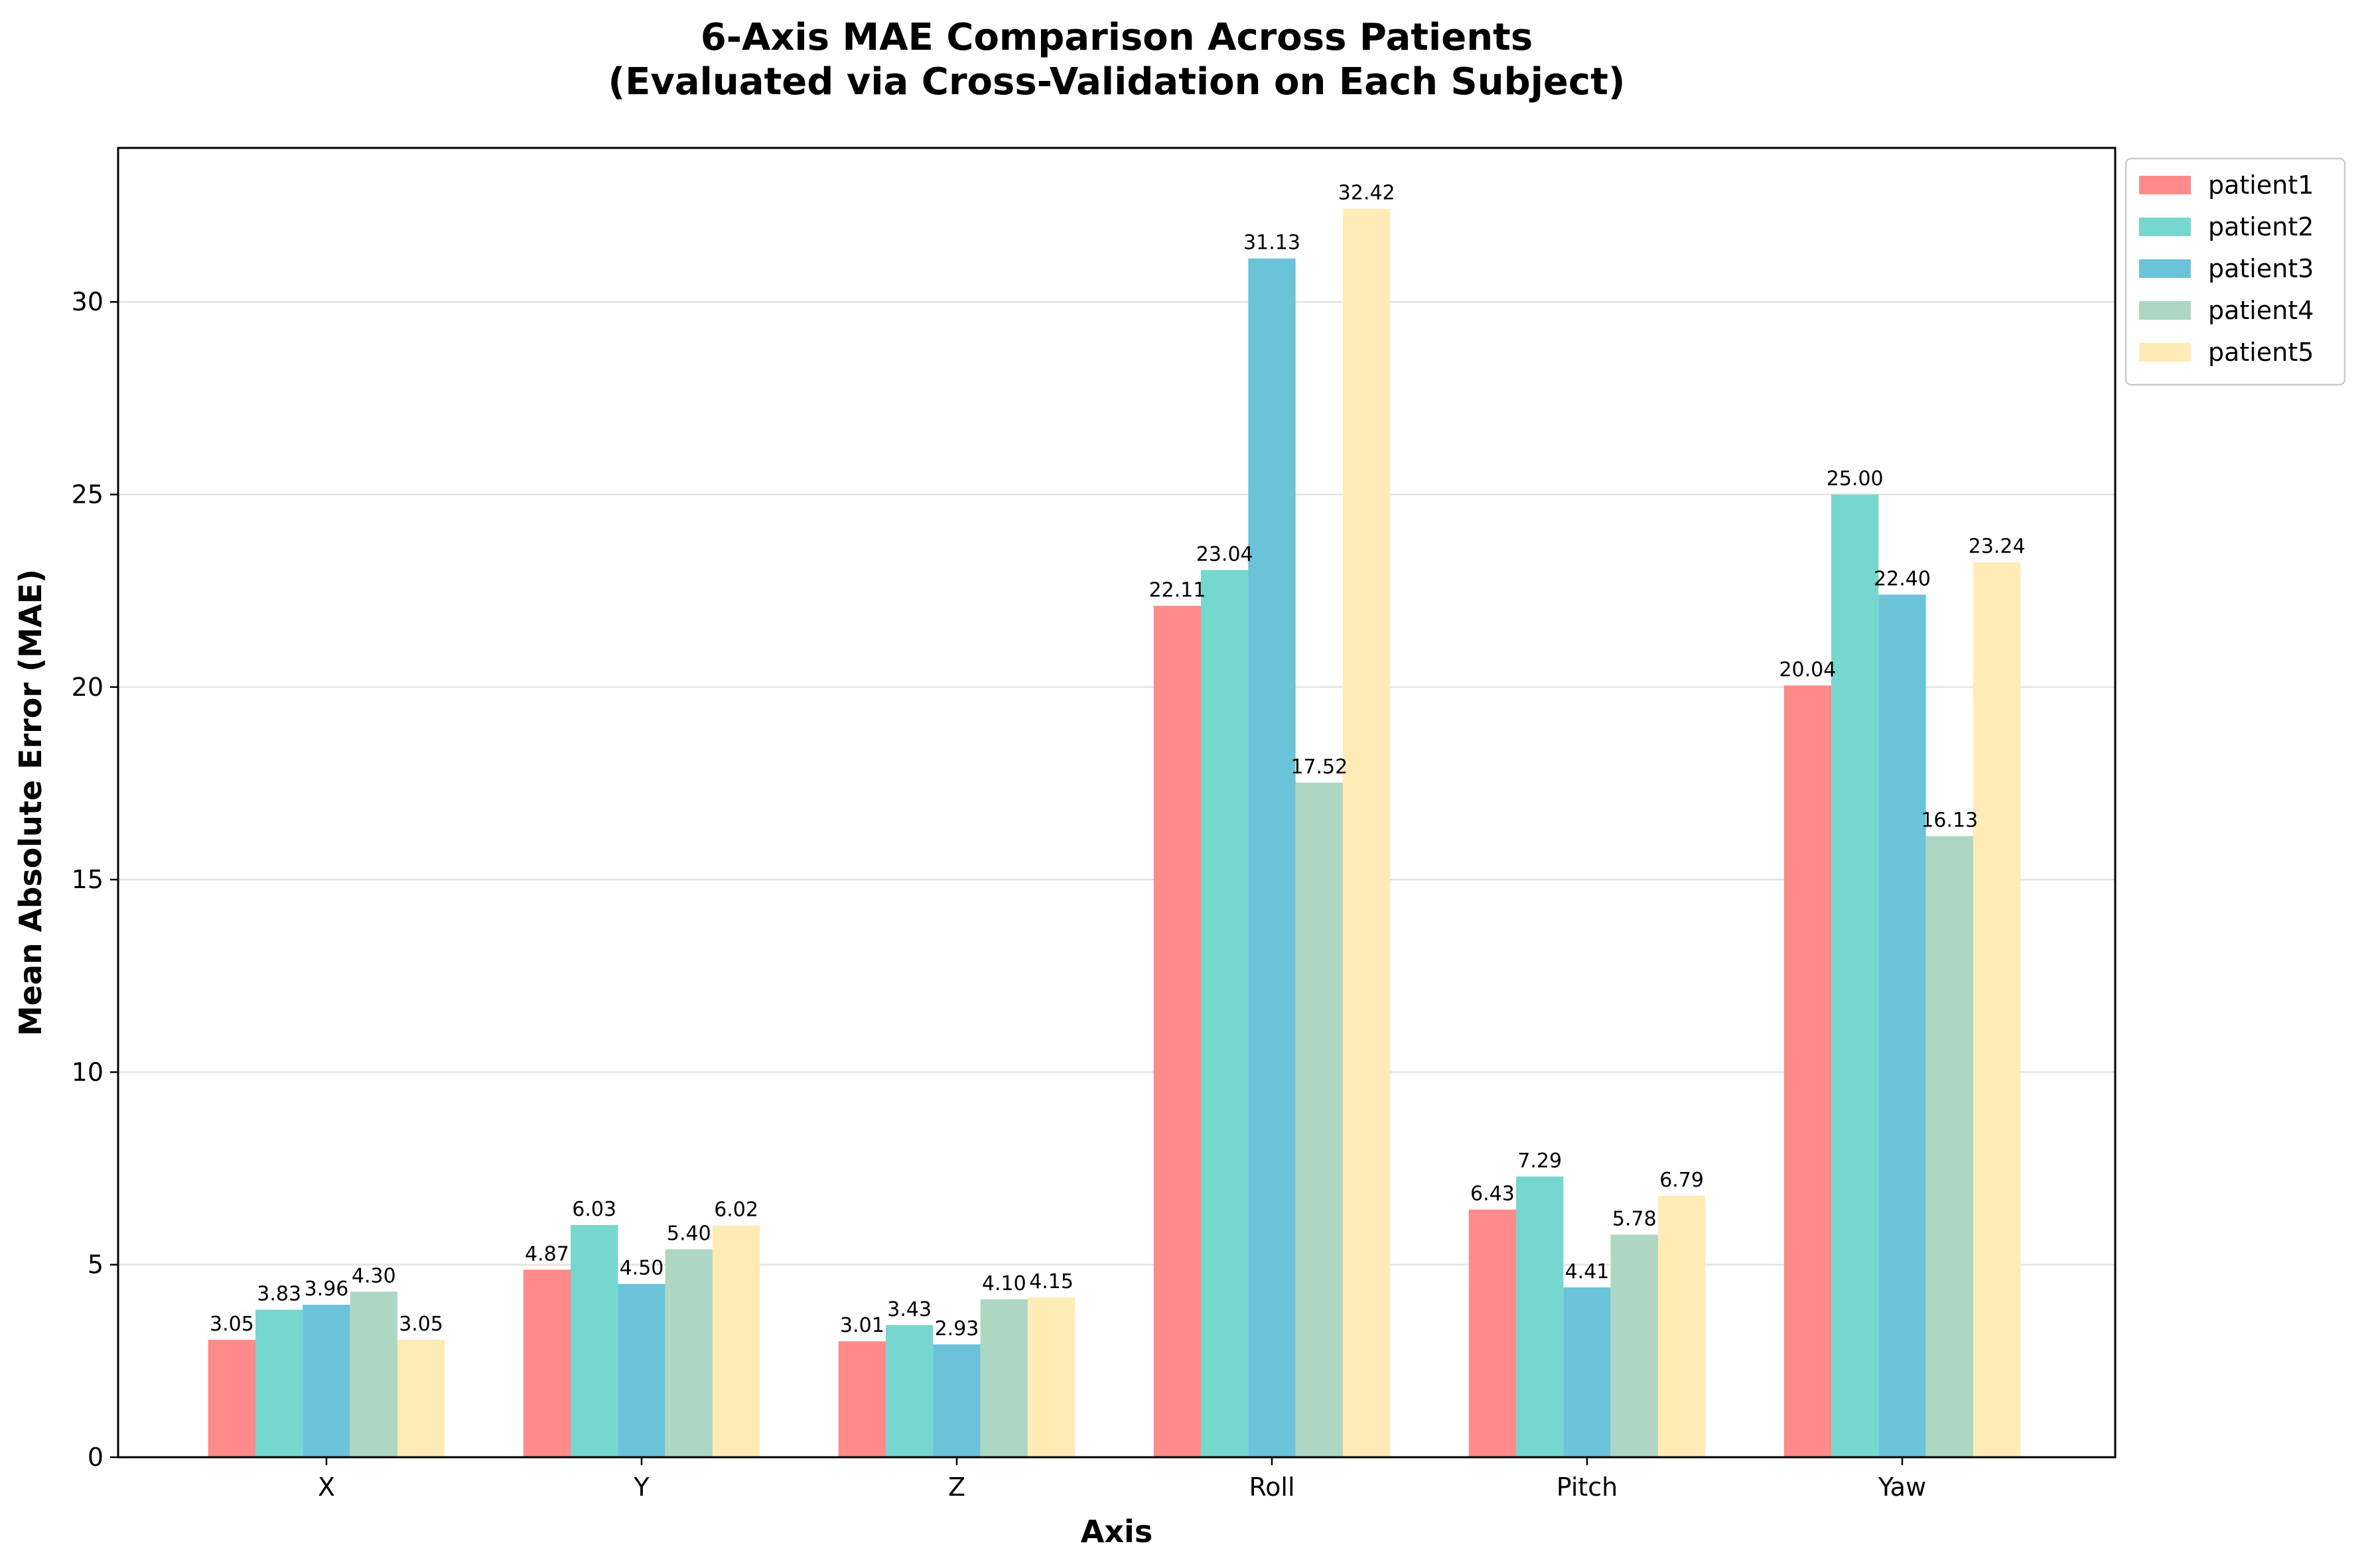 The width and height of the screenshot is (2364, 1568). What do you see at coordinates (957, 1400) in the screenshot?
I see `bar-patient3-z` at bounding box center [957, 1400].